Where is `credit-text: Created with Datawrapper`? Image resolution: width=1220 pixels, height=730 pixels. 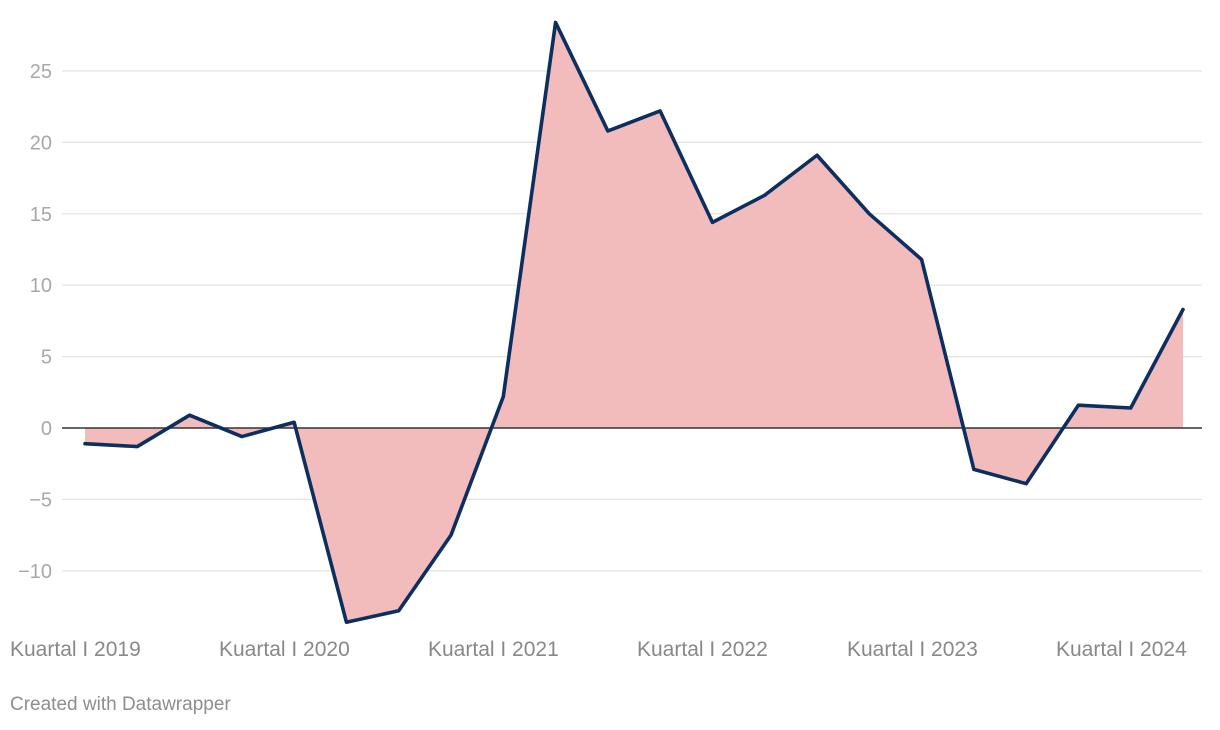 credit-text: Created with Datawrapper is located at coordinates (120, 704).